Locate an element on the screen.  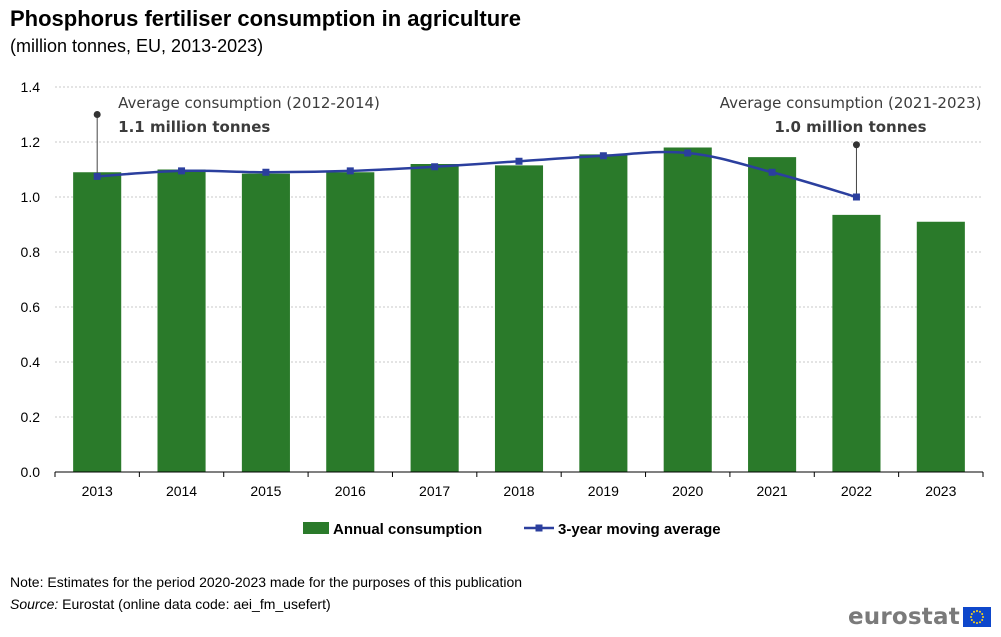
annotation-value: 1.0 million tonnes is located at coordinates (850, 127).